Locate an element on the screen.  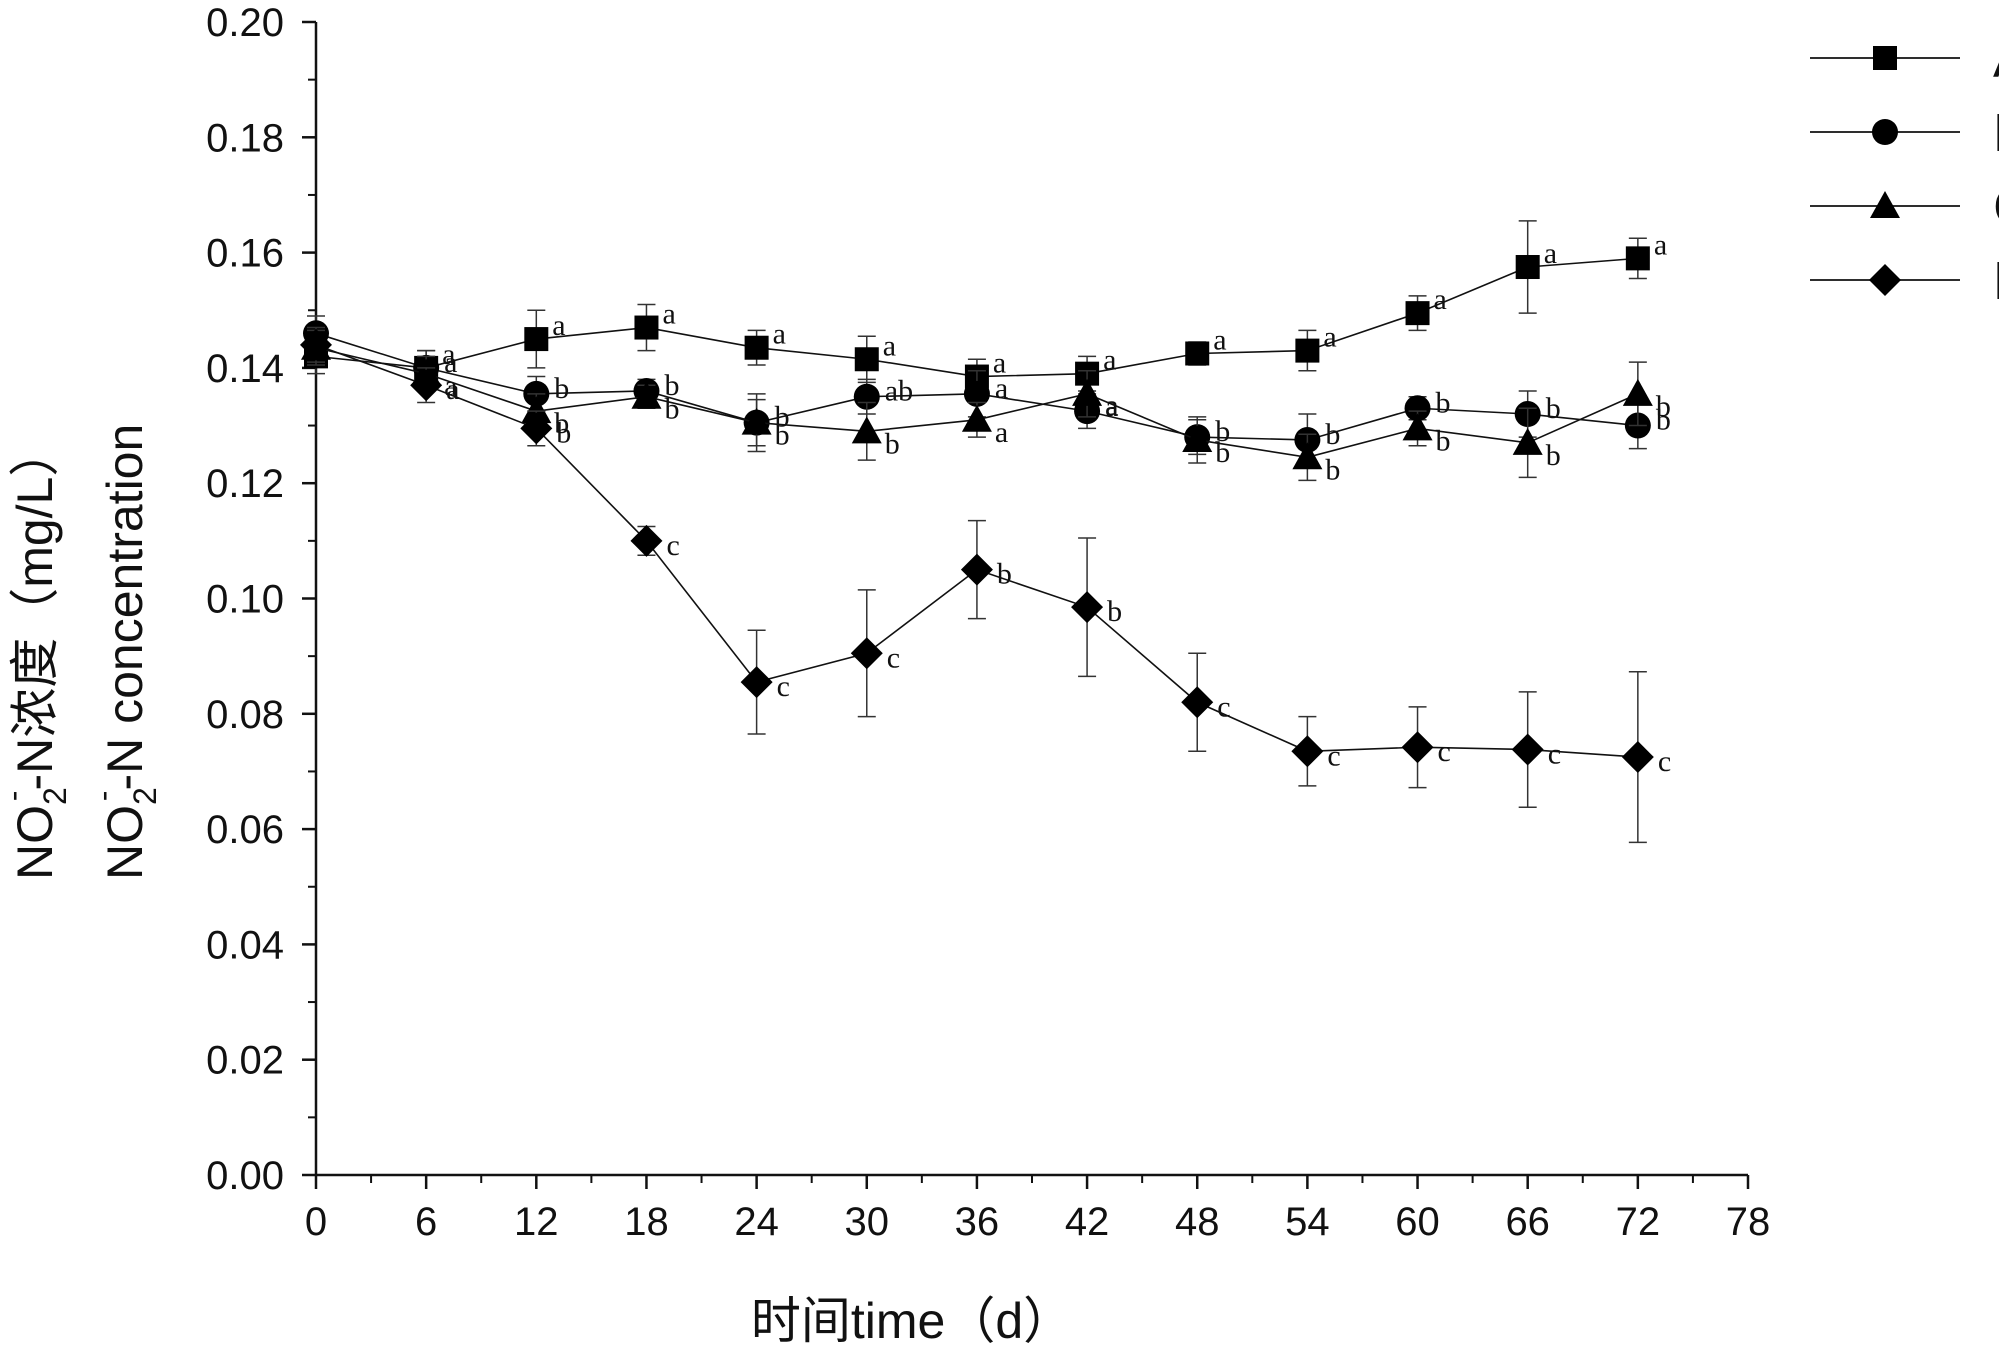
y-tick-label: 0.10 is located at coordinates (245, 600).